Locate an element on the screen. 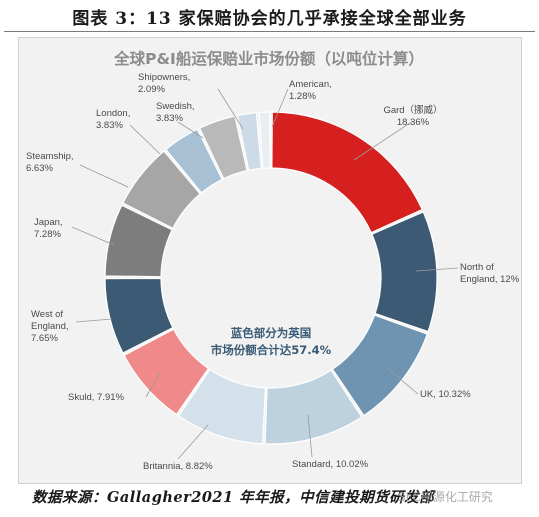 Image resolution: width=539 pixels, height=517 pixels. slice-label: American, 1.28% is located at coordinates (310, 90).